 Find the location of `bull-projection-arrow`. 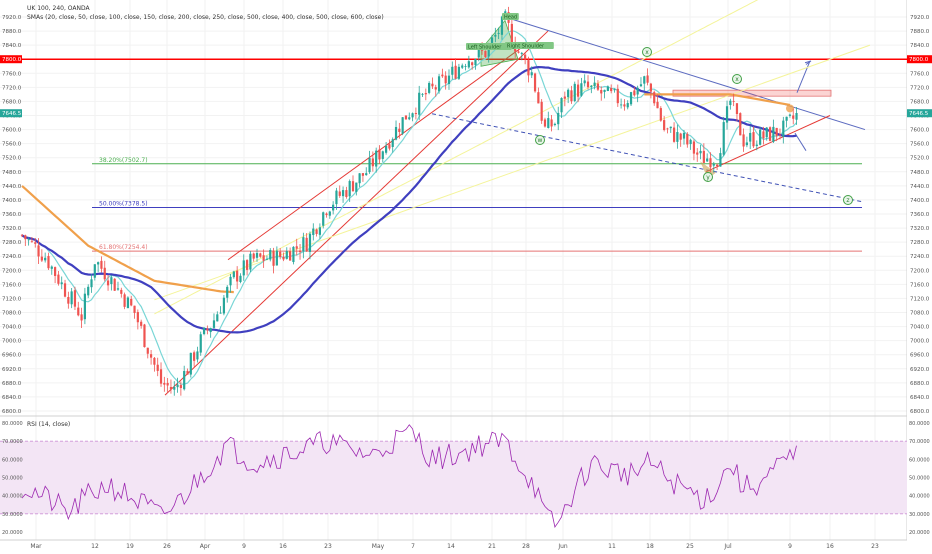

bull-projection-arrow is located at coordinates (803, 76).